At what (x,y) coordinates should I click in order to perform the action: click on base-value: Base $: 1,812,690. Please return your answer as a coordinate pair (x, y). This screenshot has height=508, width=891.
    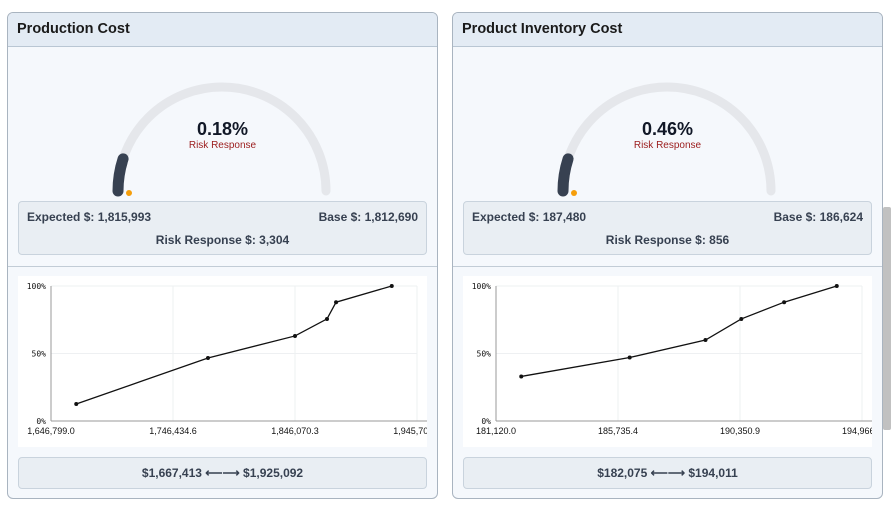
    Looking at the image, I should click on (368, 217).